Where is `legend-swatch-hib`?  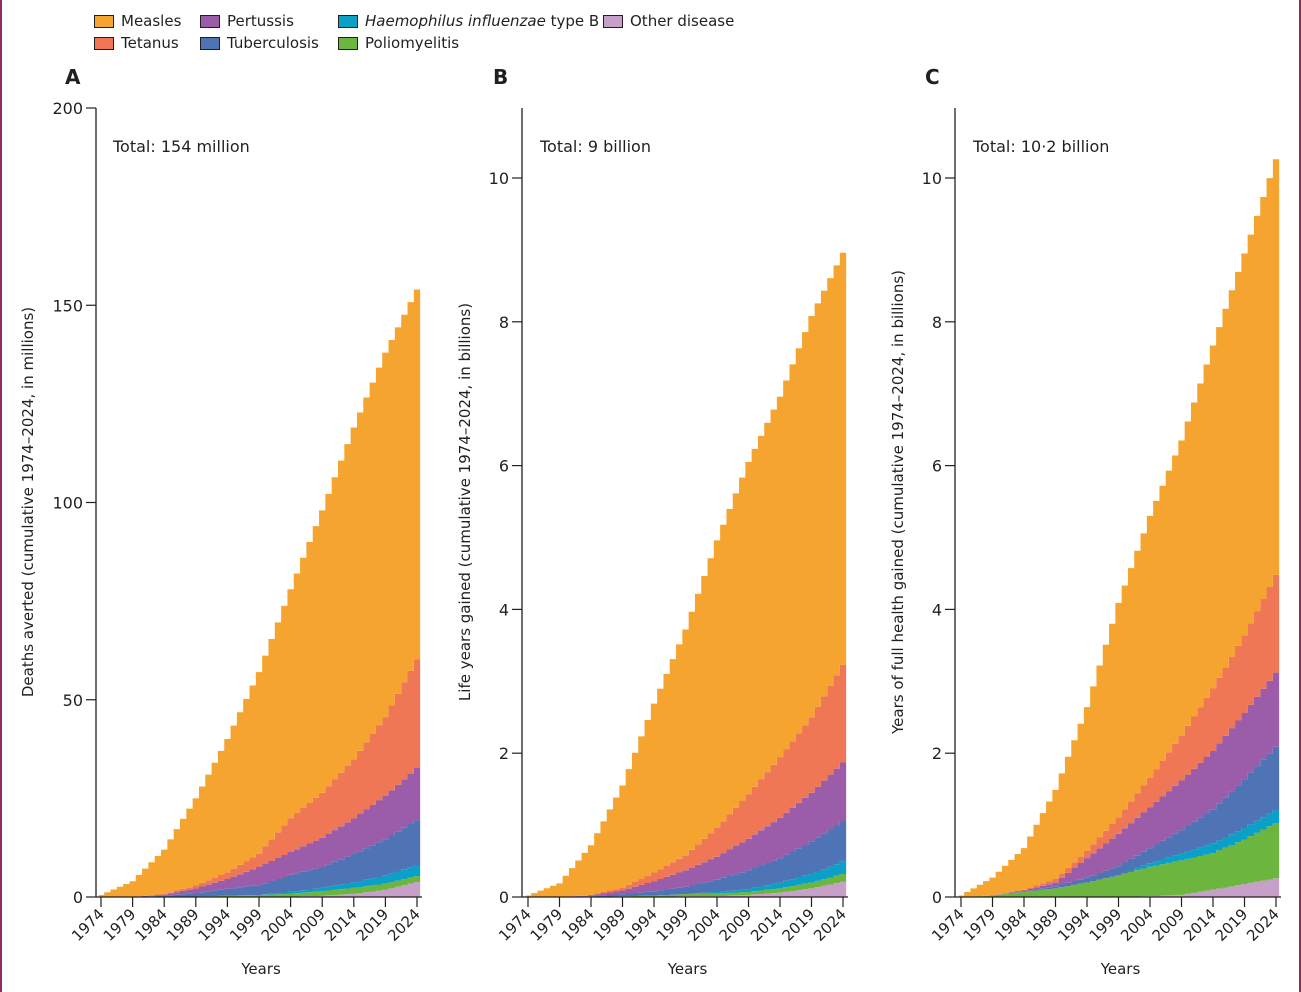
legend-swatch-hib is located at coordinates (348, 21).